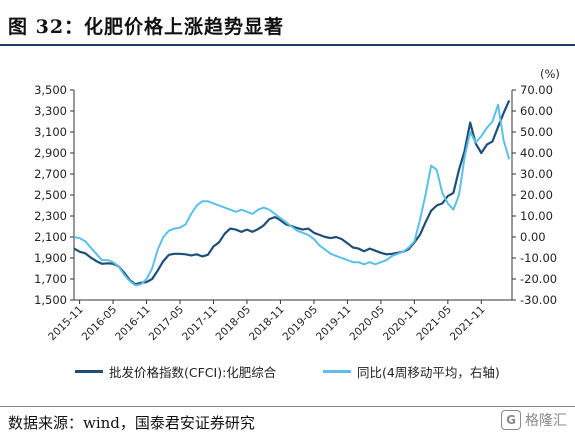 Image resolution: width=575 pixels, height=439 pixels. Describe the element at coordinates (234, 324) in the screenshot. I see `x-tick-label: 2018-05` at that location.